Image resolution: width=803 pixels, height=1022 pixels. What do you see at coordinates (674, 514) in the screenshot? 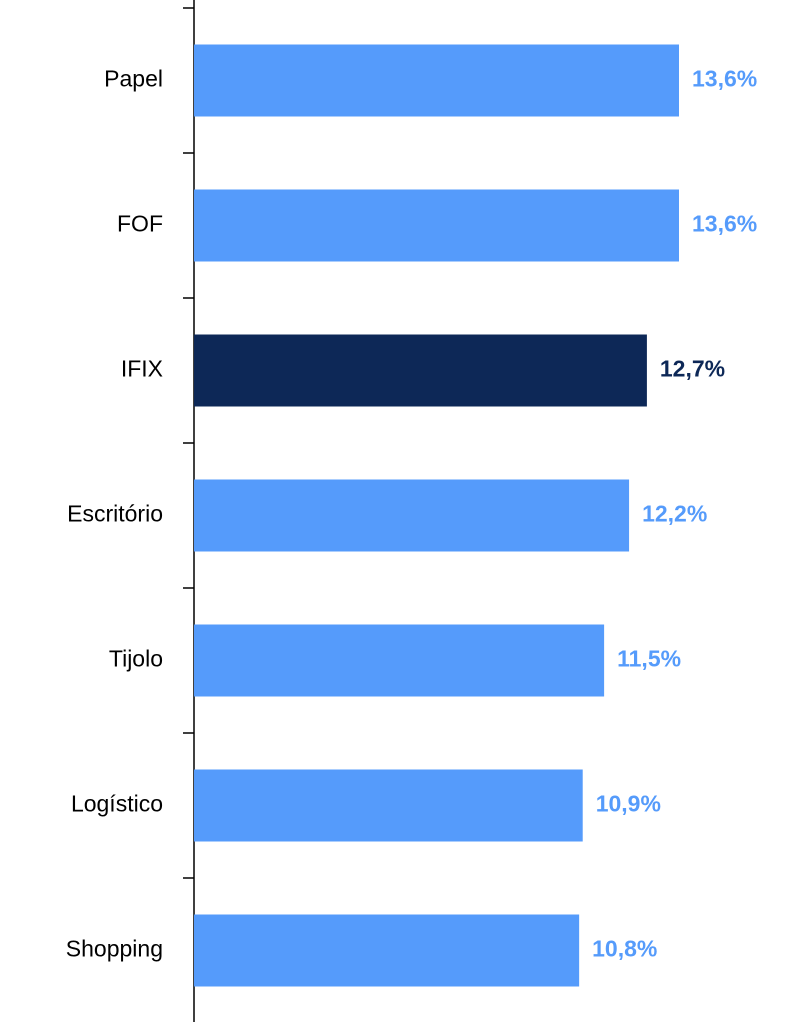
I see `value-label: 12,2%` at bounding box center [674, 514].